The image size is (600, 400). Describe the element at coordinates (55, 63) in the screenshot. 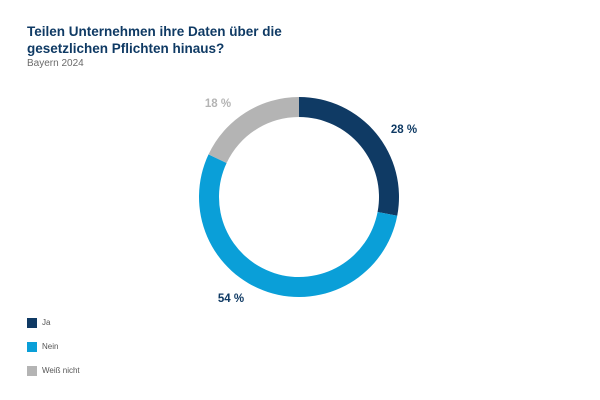

I see `chart-subtitle: Bayern 2024` at that location.